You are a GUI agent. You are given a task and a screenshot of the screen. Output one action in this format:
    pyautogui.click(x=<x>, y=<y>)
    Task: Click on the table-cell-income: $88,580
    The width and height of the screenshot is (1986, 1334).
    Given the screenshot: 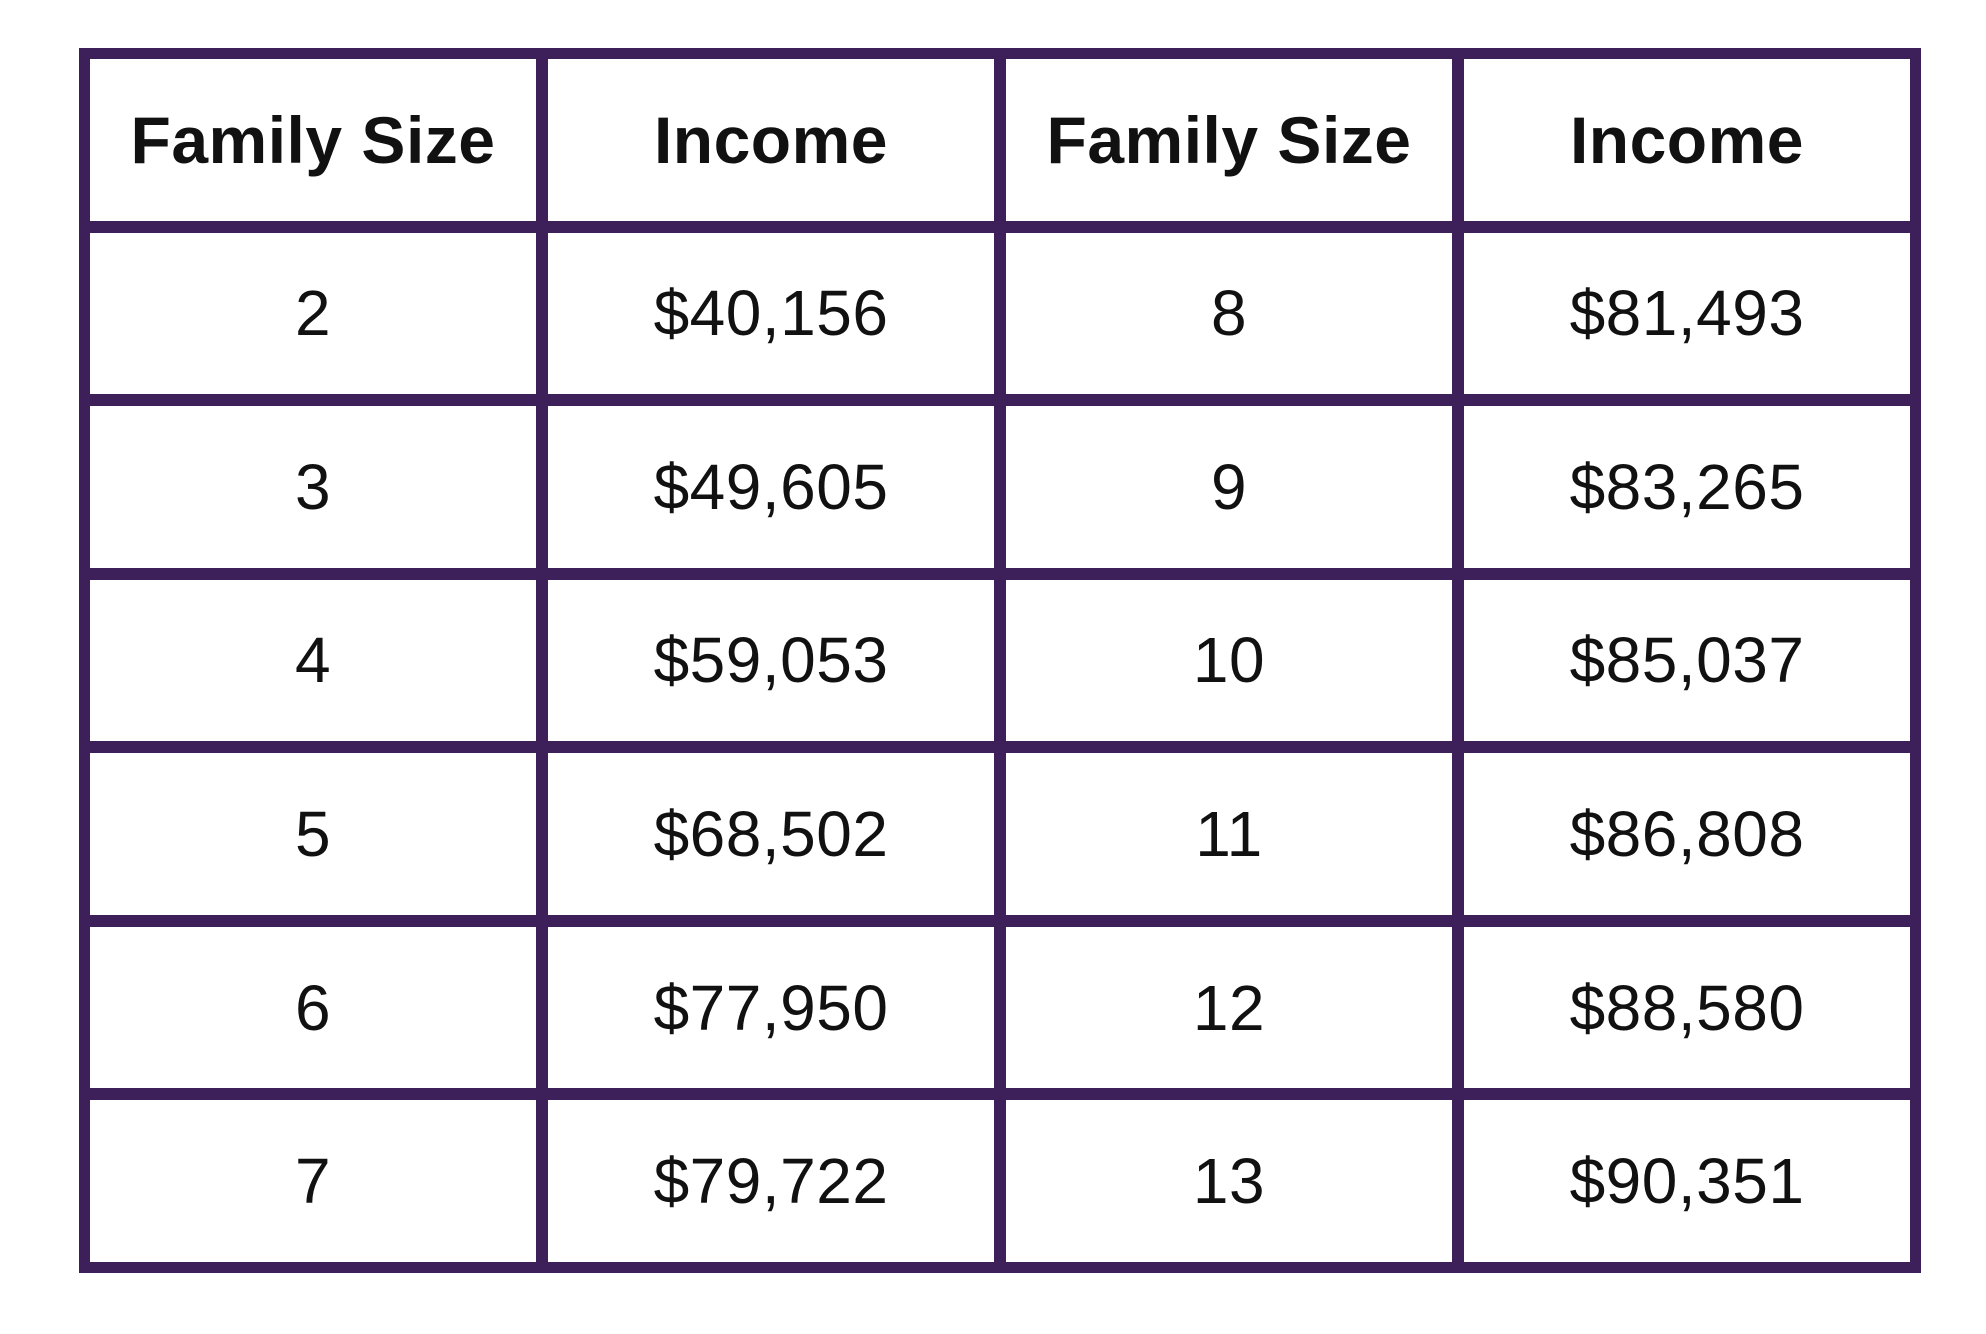 What is the action you would take?
    pyautogui.click(x=1687, y=1007)
    